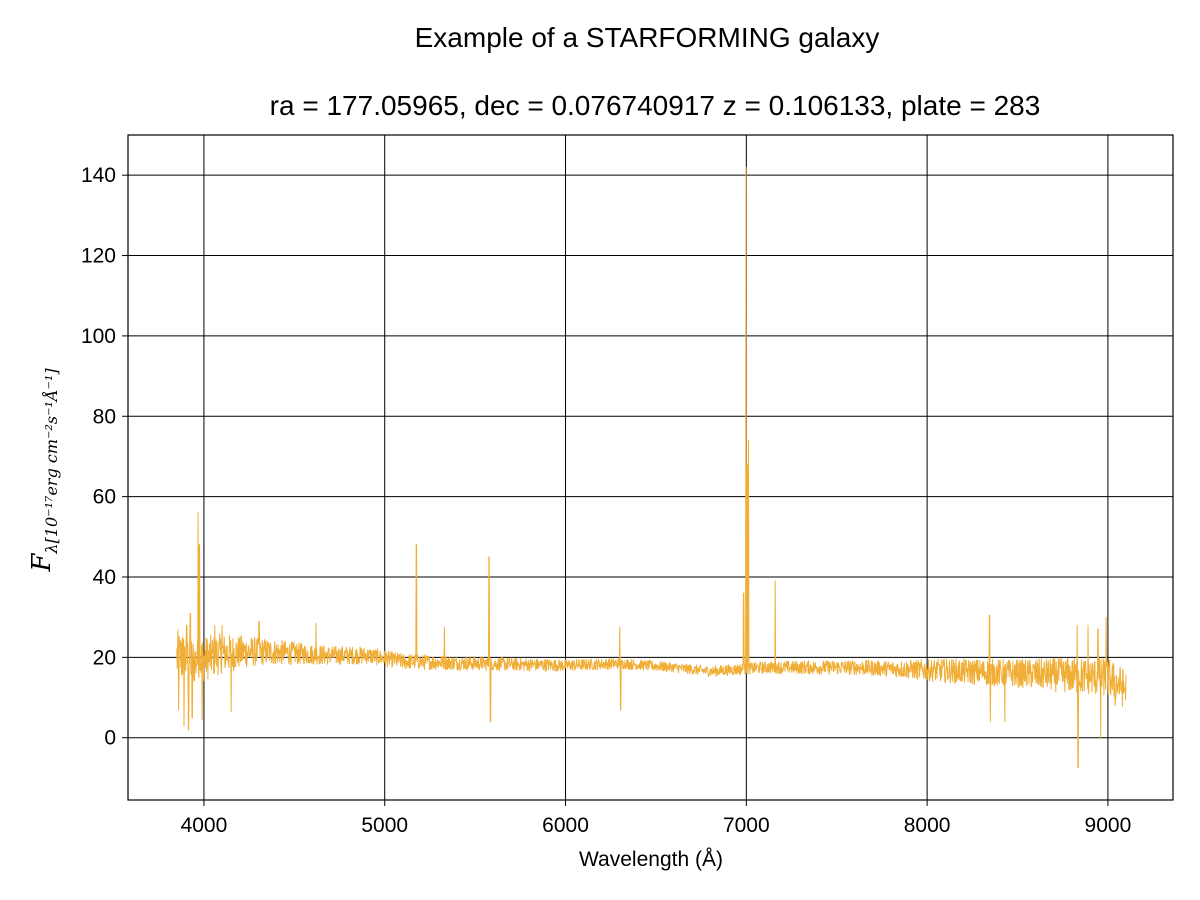 This screenshot has width=1200, height=900. What do you see at coordinates (1108, 825) in the screenshot?
I see `x-tick-label: 9000` at bounding box center [1108, 825].